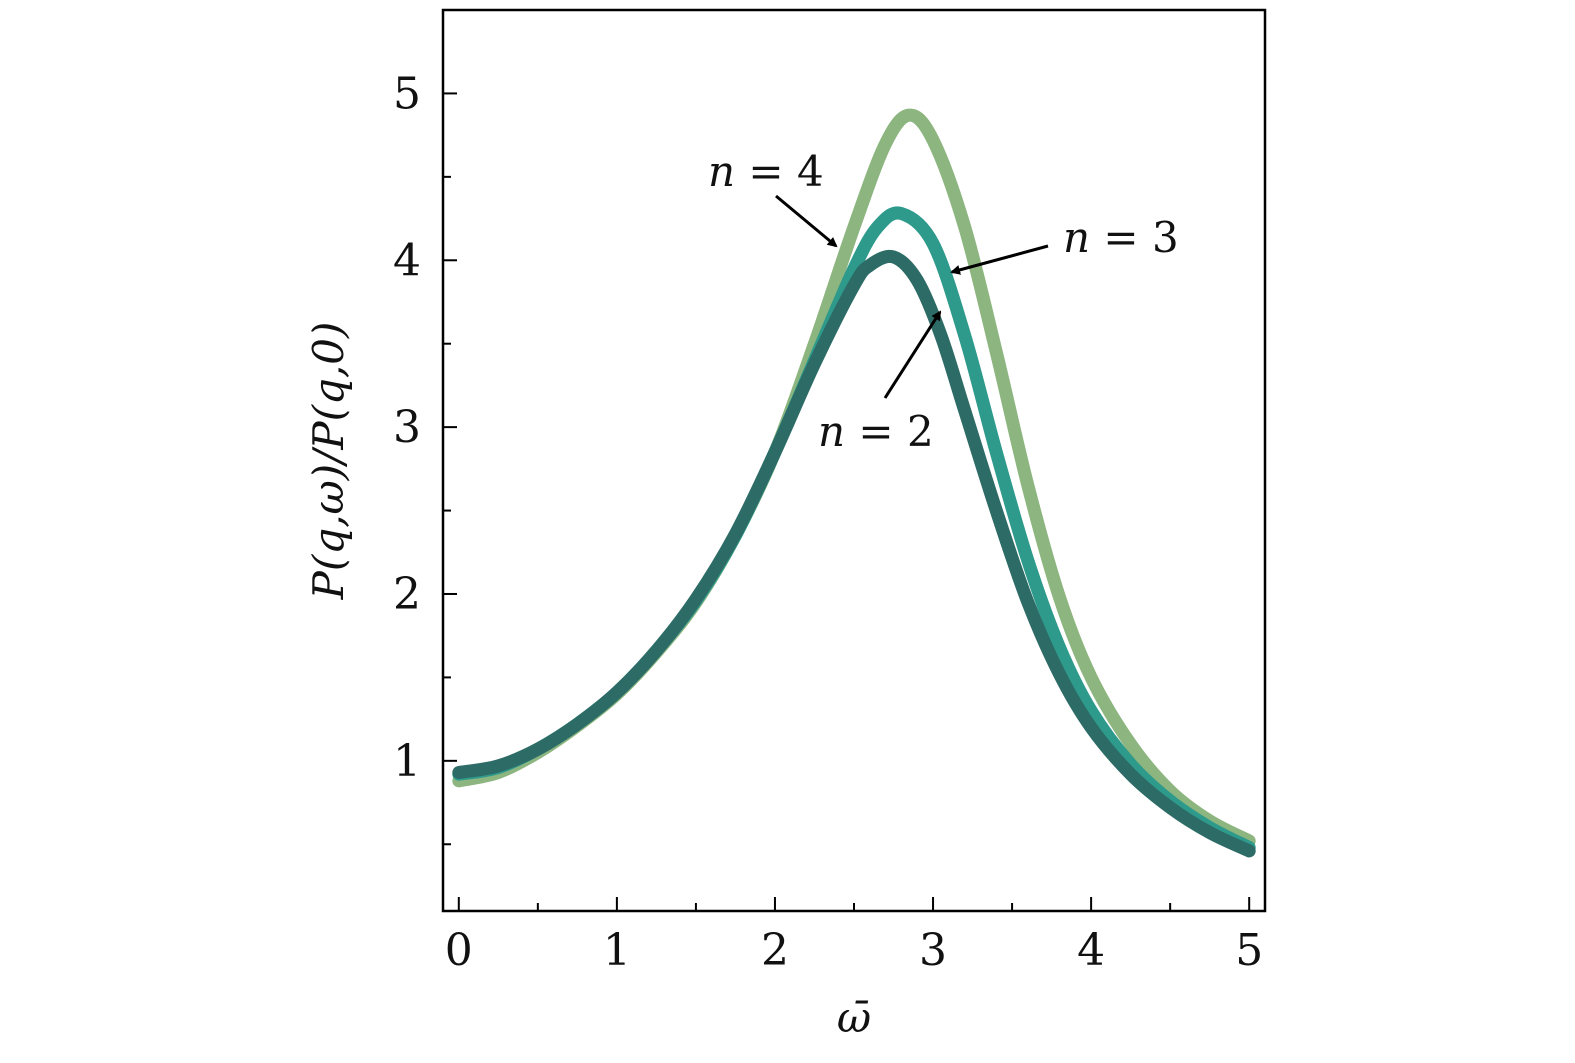 This screenshot has width=1575, height=1063. I want to click on x-tick-label: 4, so click(1091, 950).